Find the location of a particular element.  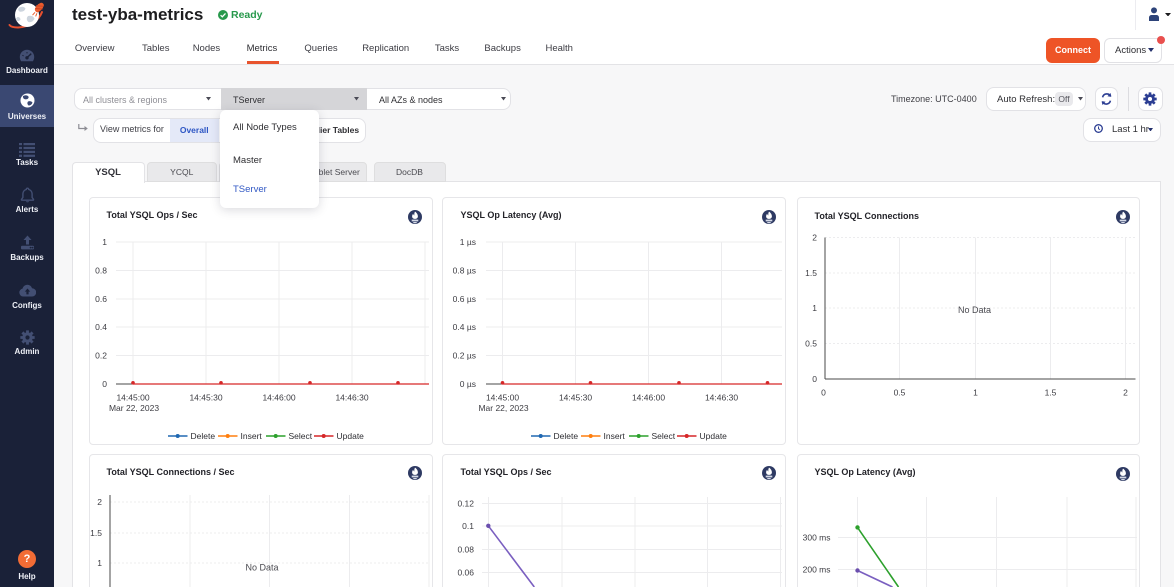

svg-text: 0.4 µs is located at coordinates (464, 327).